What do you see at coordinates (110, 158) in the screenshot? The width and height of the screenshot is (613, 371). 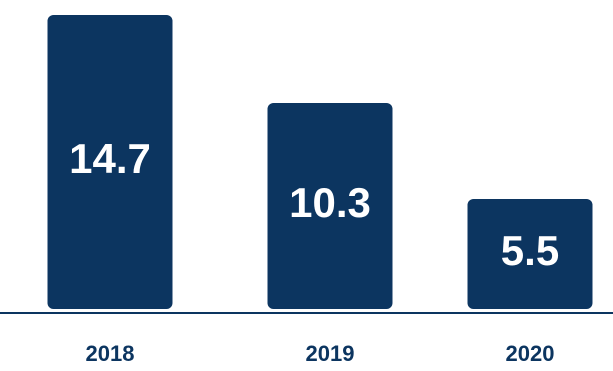 I see `bar-value-label-2018: 14.7` at bounding box center [110, 158].